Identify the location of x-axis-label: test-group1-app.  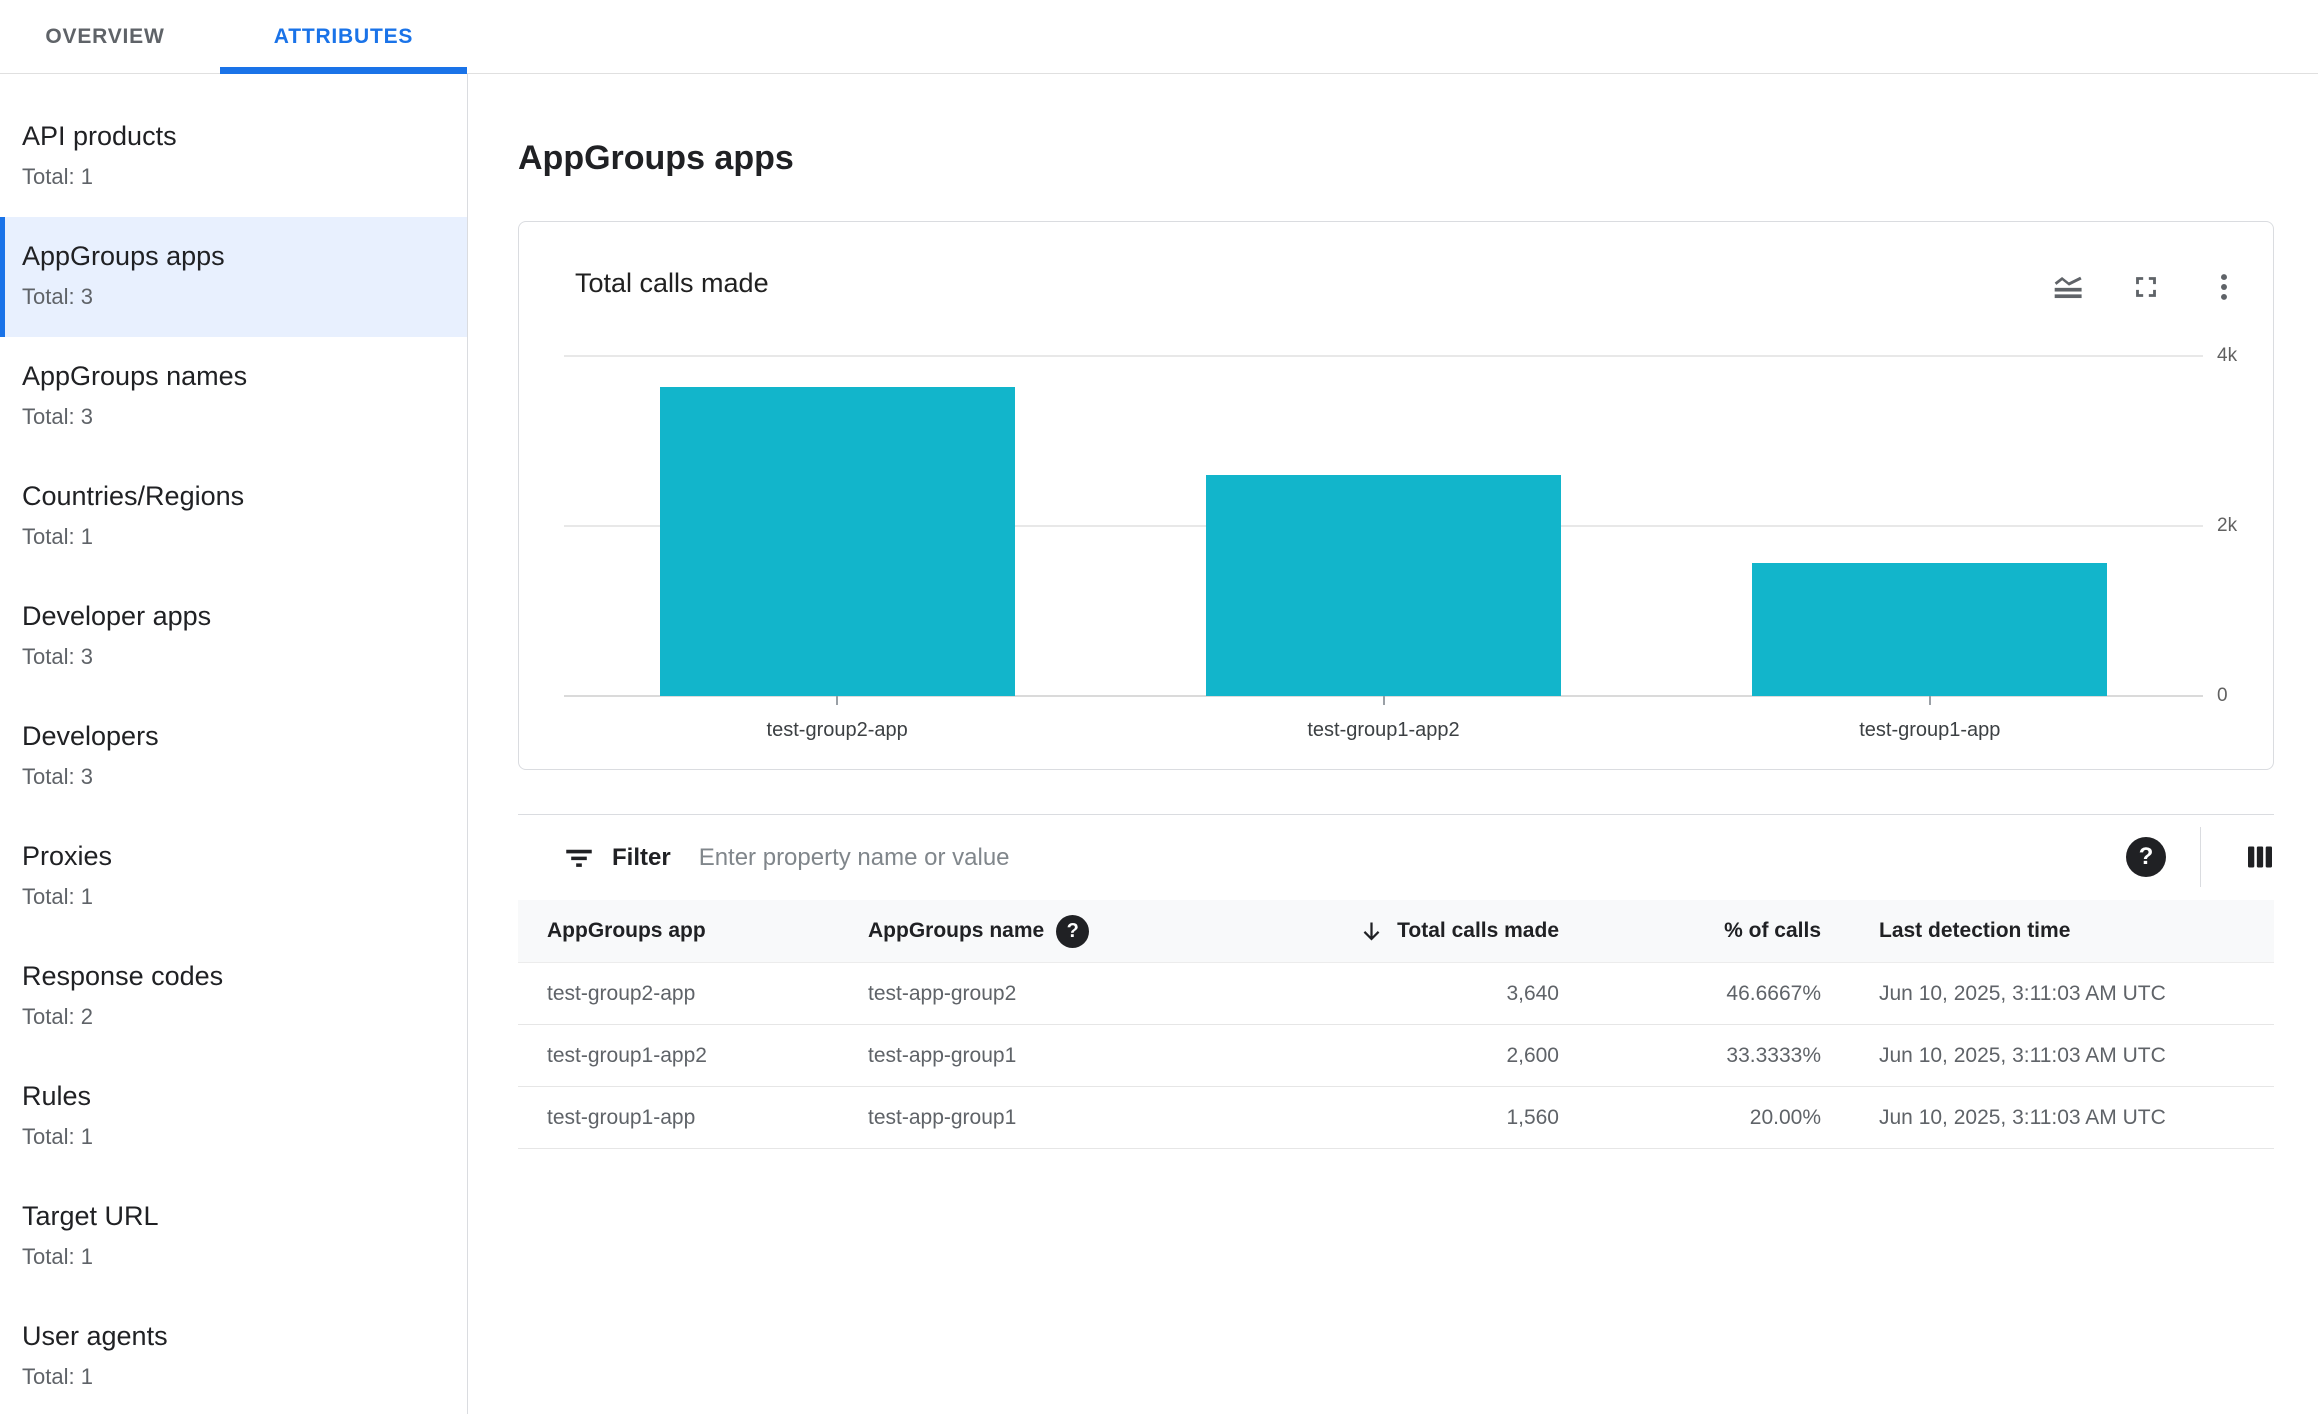
(1930, 730).